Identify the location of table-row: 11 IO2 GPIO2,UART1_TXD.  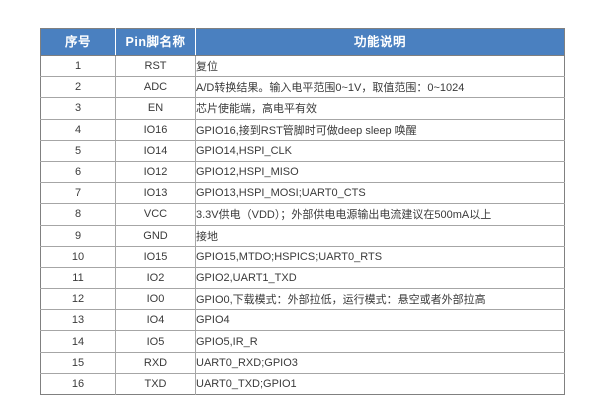
(302, 278).